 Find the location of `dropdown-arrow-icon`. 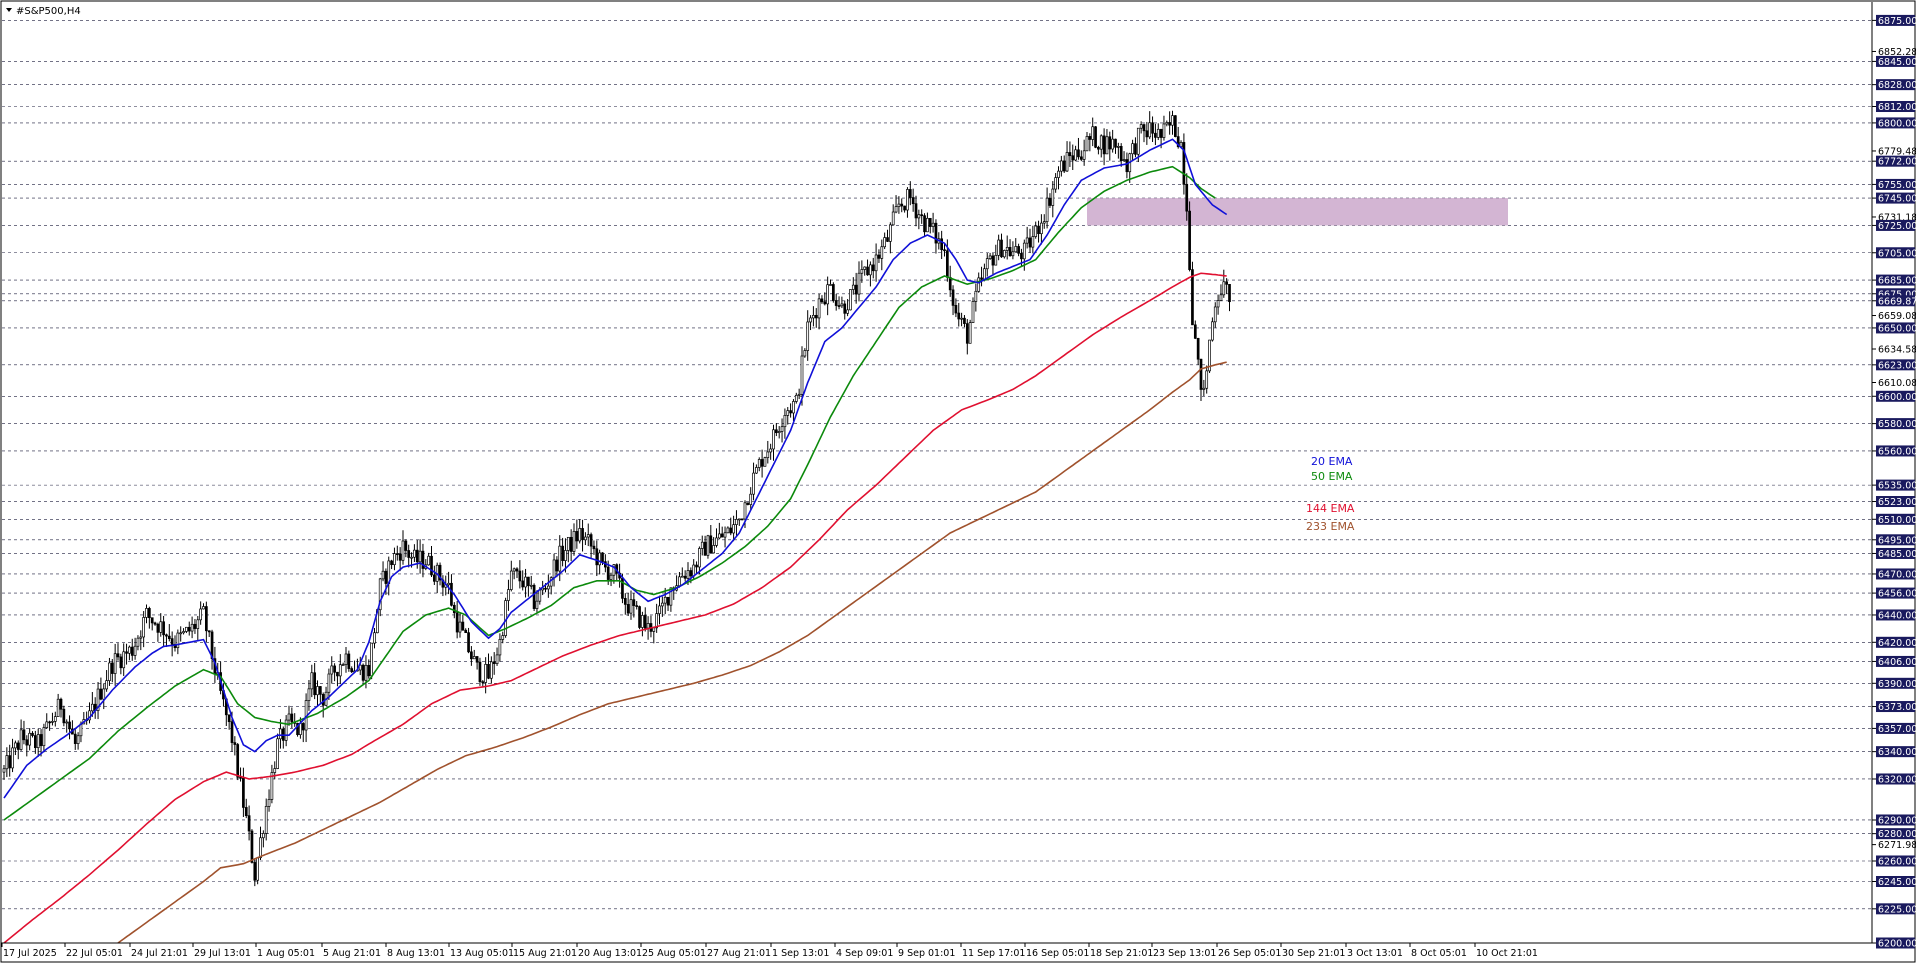

dropdown-arrow-icon is located at coordinates (9, 10).